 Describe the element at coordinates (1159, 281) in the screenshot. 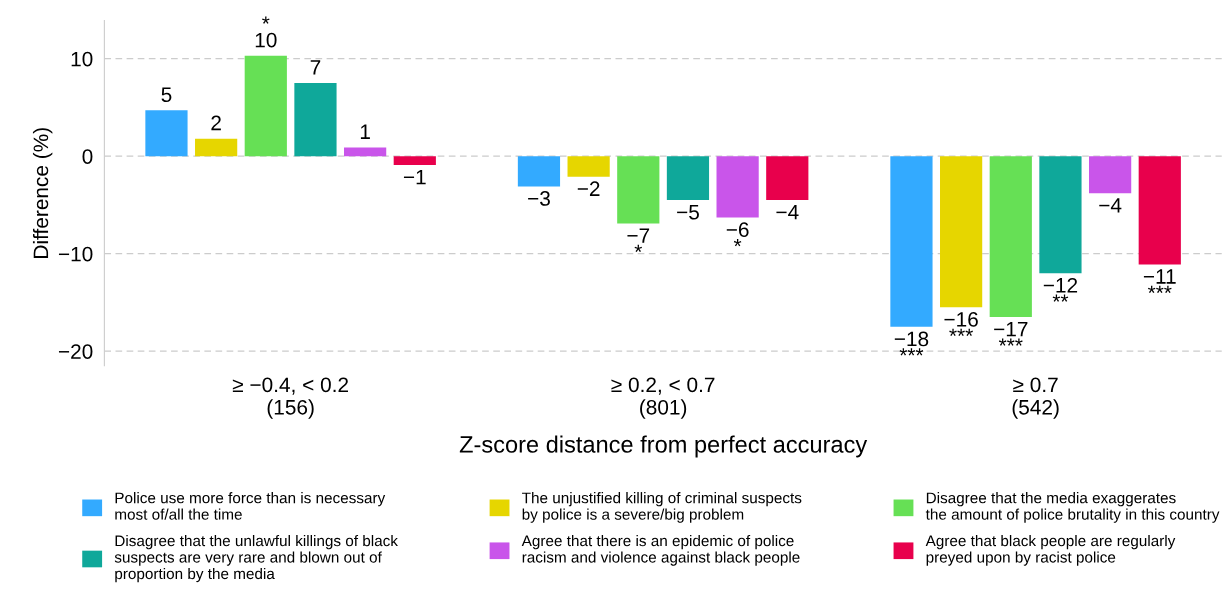

I see `data-label: −11 ***` at that location.